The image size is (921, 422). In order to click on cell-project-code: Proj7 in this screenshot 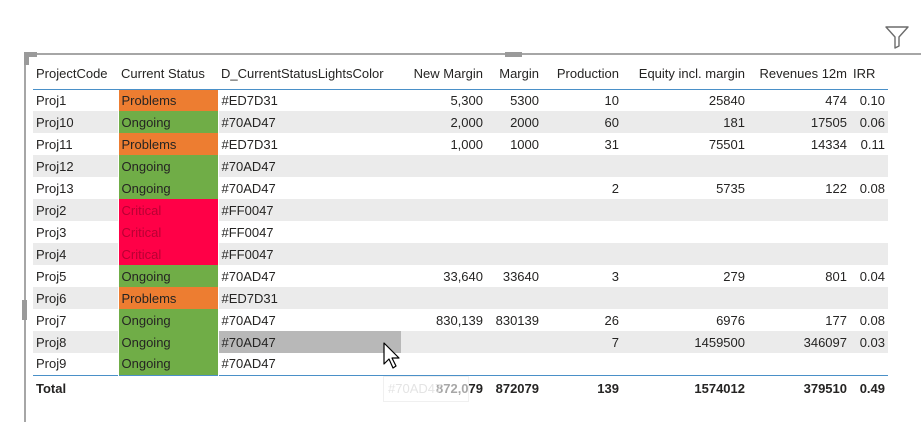, I will do `click(51, 320)`.